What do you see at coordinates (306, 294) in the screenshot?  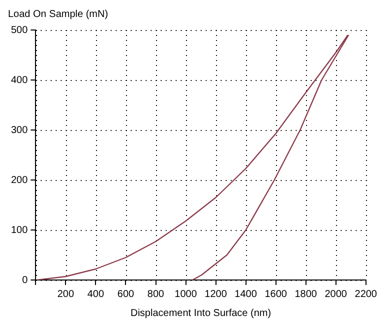 I see `x-tick-label: 1800` at bounding box center [306, 294].